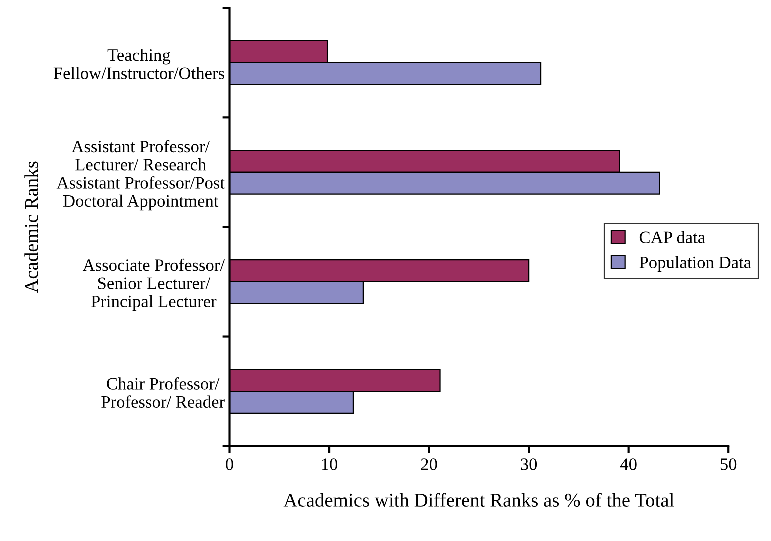 This screenshot has height=541, width=771. Describe the element at coordinates (728, 464) in the screenshot. I see `x-tick-label: 50` at that location.